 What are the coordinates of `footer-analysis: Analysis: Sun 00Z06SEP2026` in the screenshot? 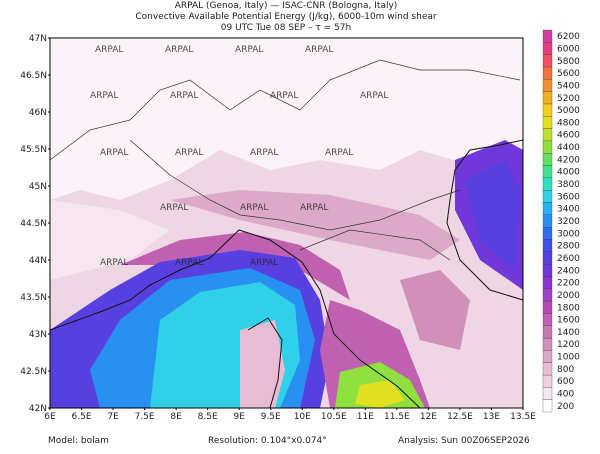 It's located at (464, 441).